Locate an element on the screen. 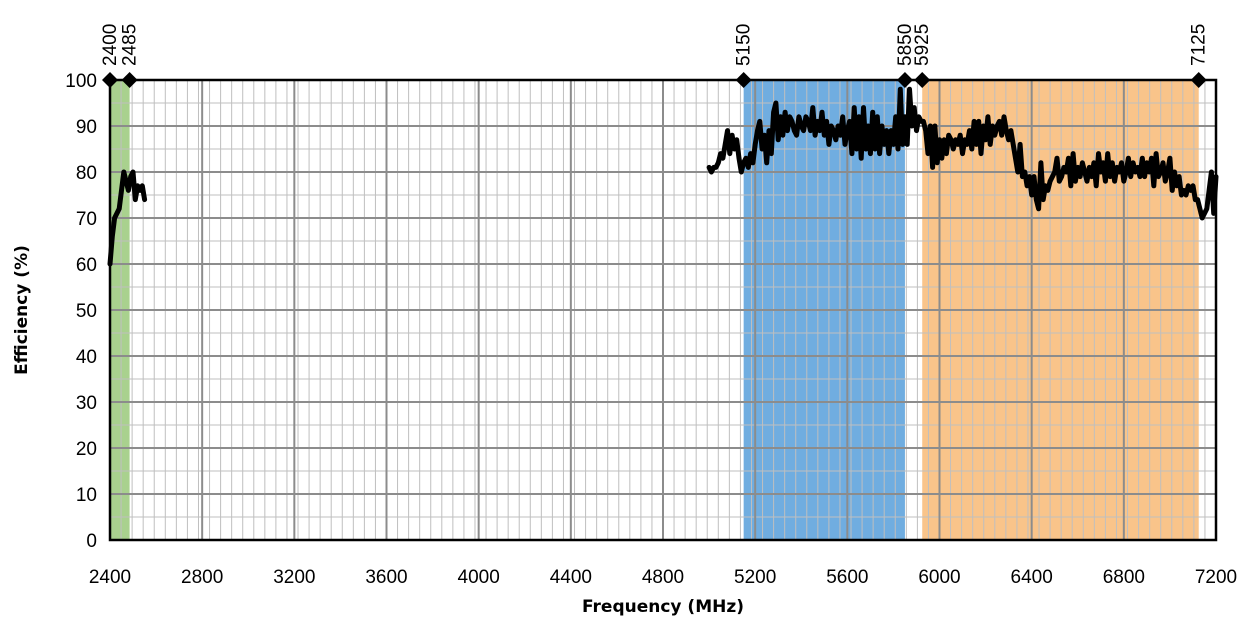 Image resolution: width=1255 pixels, height=622 pixels. marker-label-2485: 2485 is located at coordinates (130, 45).